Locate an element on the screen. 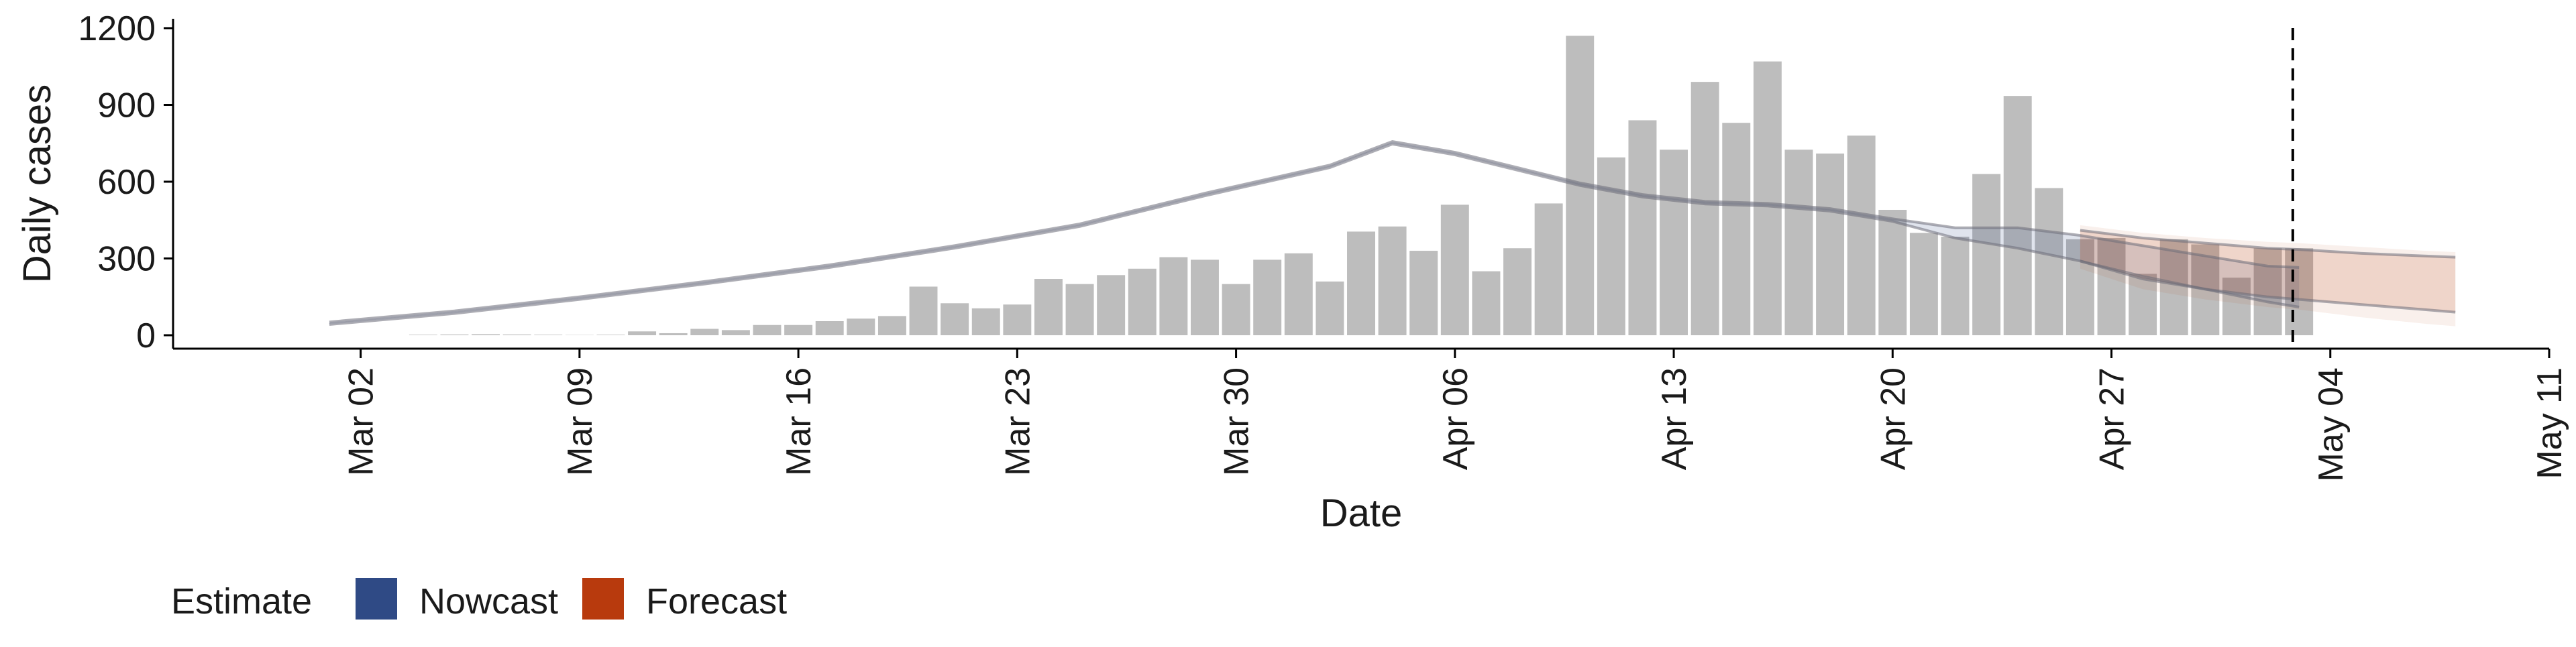  x-axis-title: Date is located at coordinates (1361, 513).